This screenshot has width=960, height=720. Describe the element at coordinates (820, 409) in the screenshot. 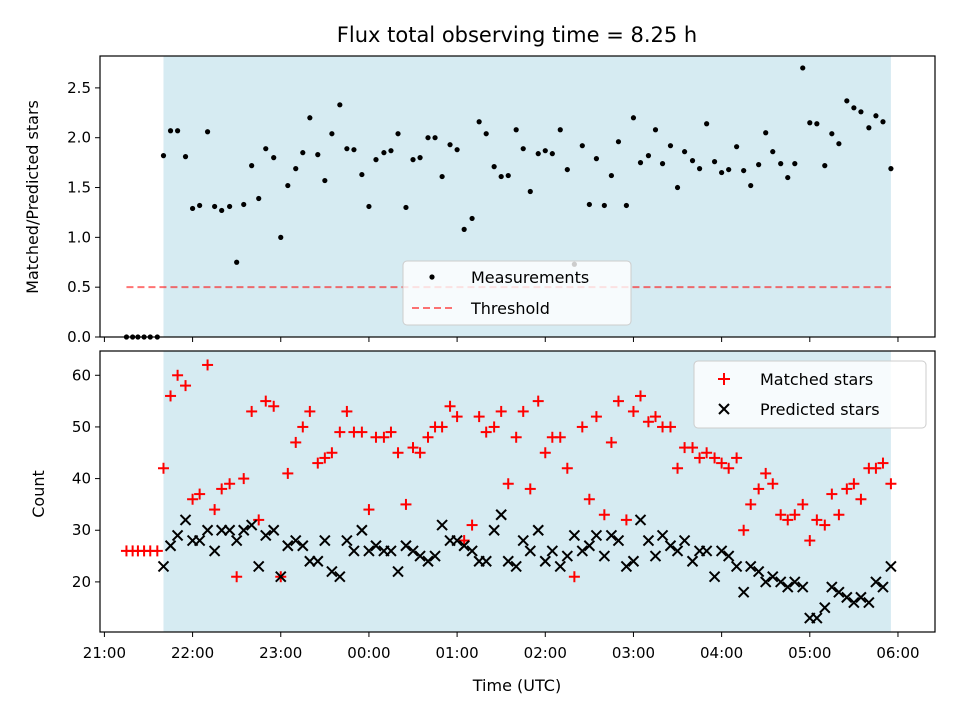

I see `legend-predicted-label: Predicted stars` at that location.